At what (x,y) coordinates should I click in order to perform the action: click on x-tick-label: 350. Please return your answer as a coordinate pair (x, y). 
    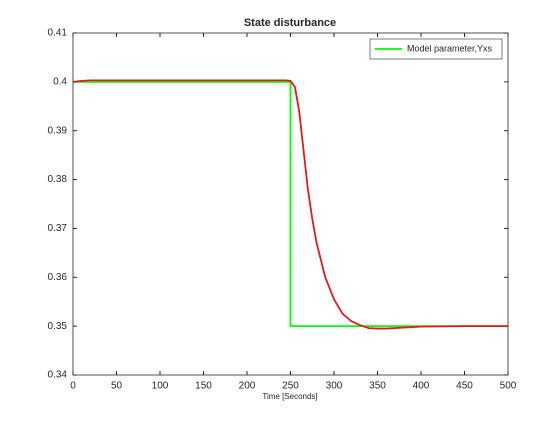
    Looking at the image, I should click on (377, 386).